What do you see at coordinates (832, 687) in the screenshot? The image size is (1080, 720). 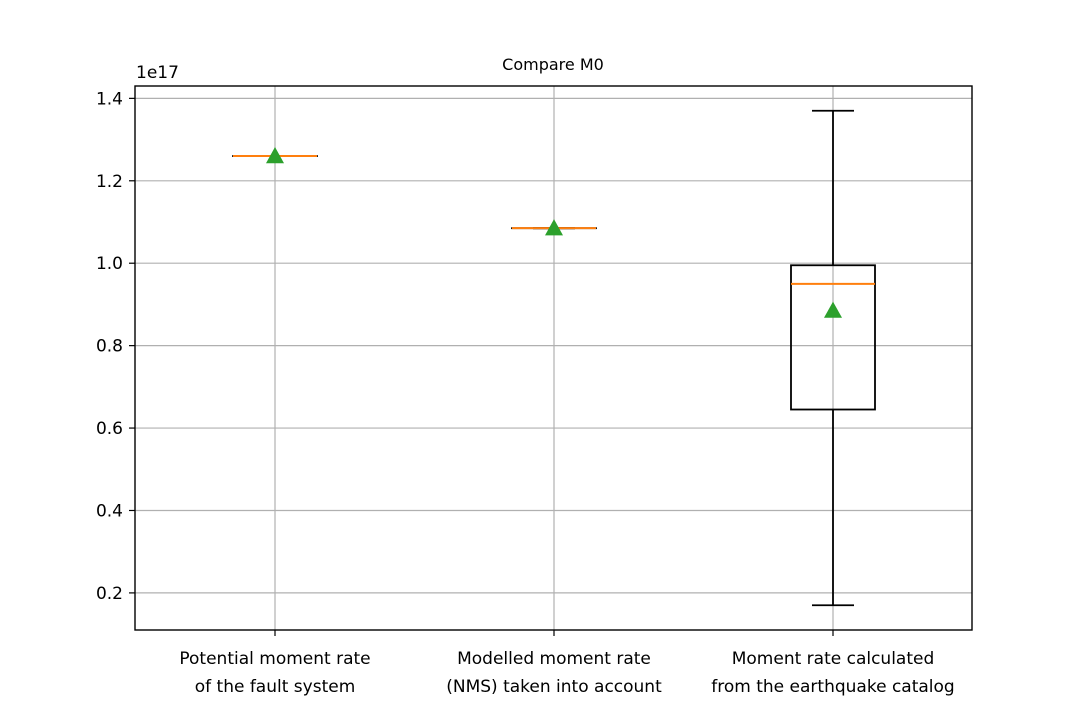 I see `x-tick-label: from the earthquake catalog` at bounding box center [832, 687].